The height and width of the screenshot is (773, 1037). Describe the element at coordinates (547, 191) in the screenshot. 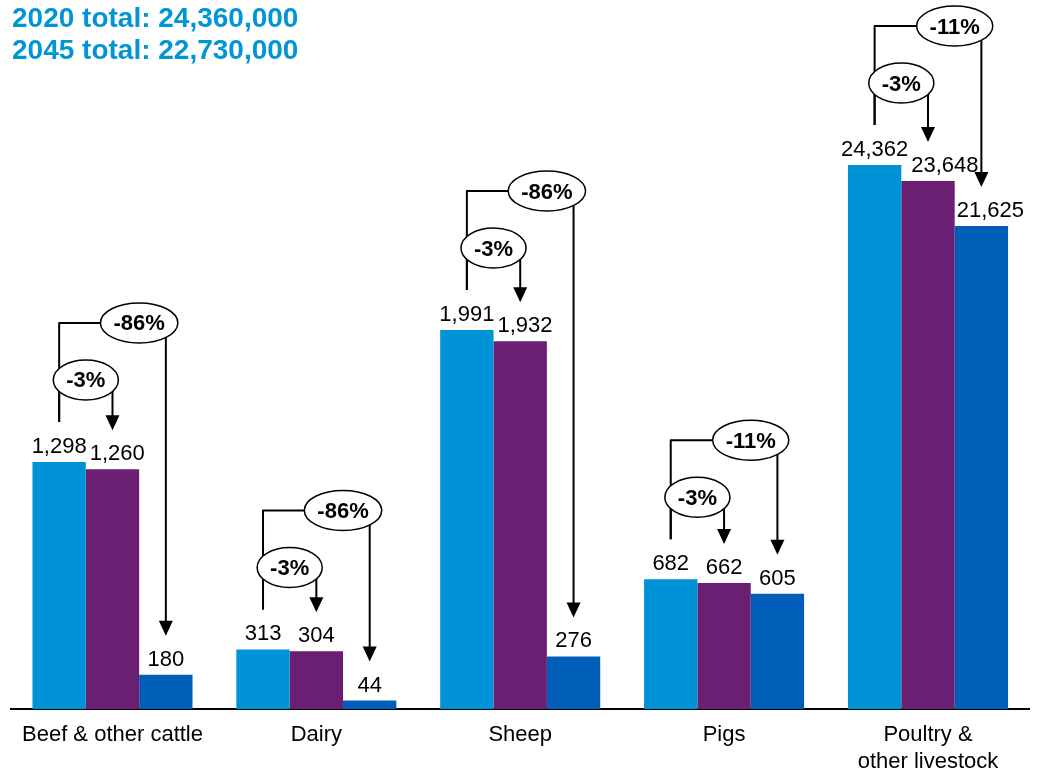

I see `text: -86%` at that location.